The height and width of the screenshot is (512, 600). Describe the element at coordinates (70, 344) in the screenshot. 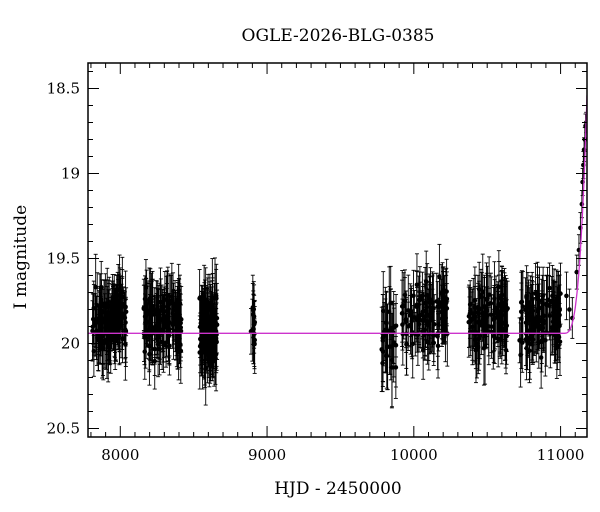

I see `y-tick-label: 20` at that location.